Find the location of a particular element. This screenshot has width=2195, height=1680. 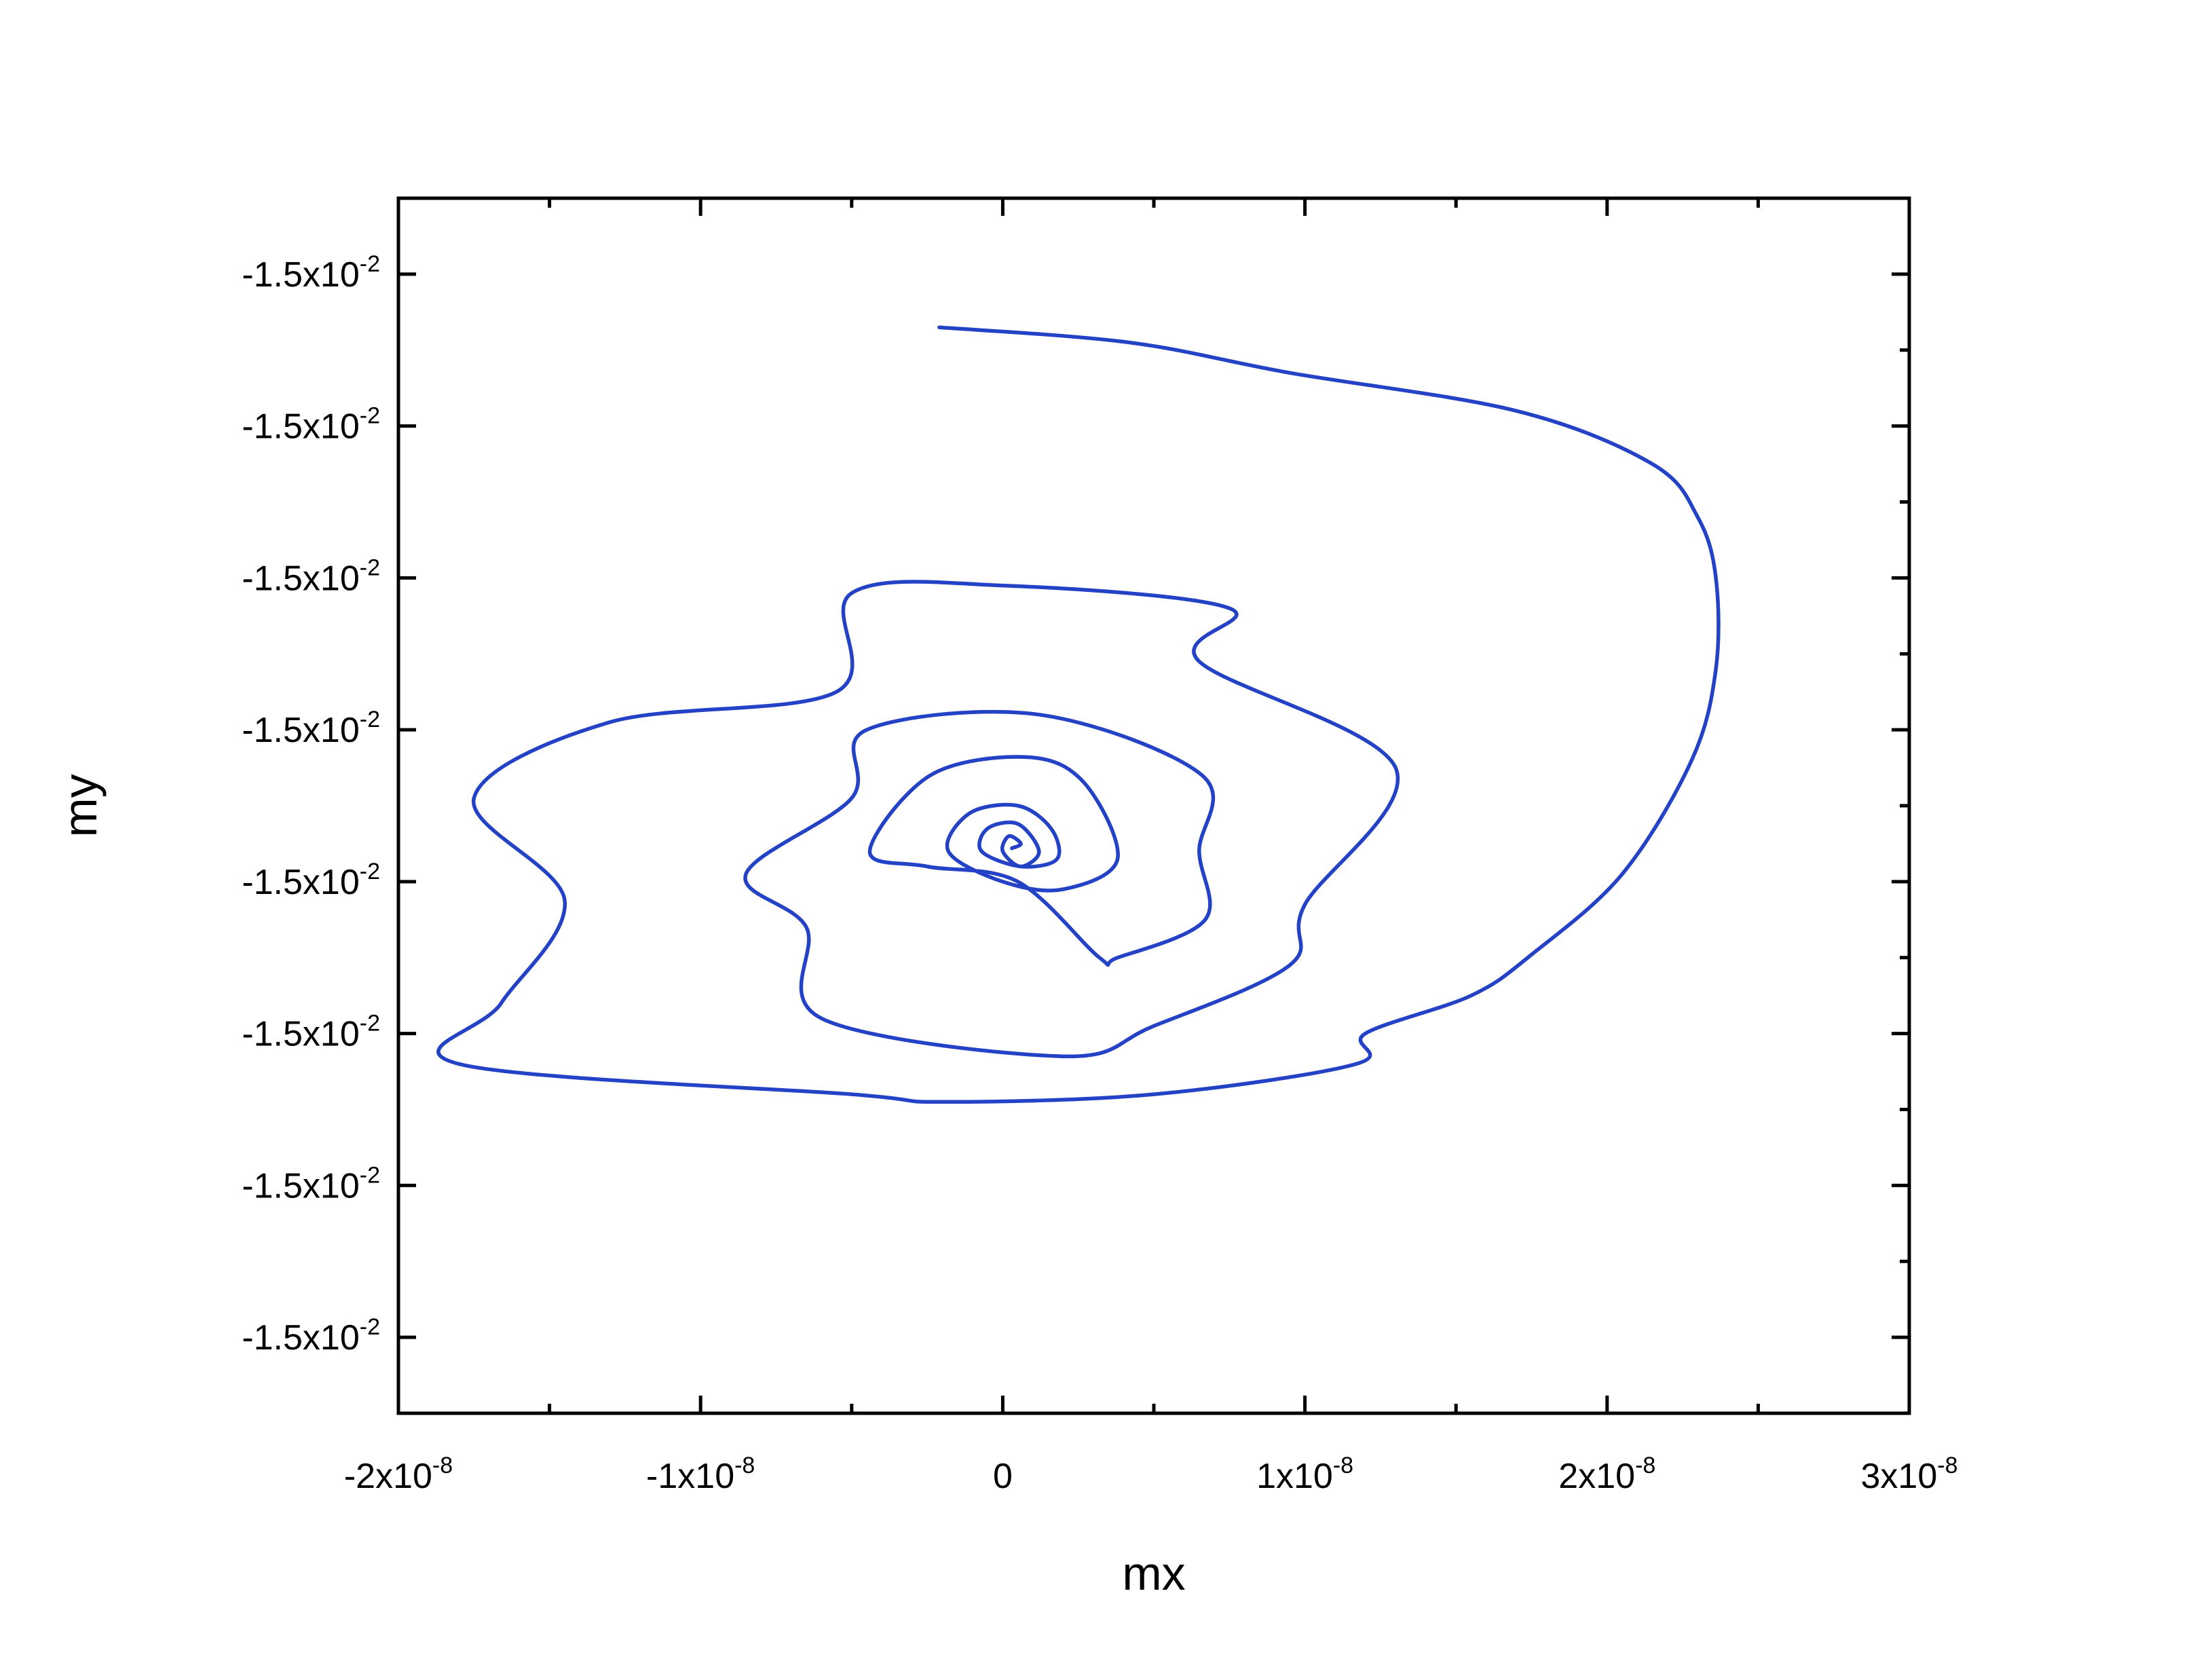

x-tick-label-base: 3x10 is located at coordinates (1899, 1477).